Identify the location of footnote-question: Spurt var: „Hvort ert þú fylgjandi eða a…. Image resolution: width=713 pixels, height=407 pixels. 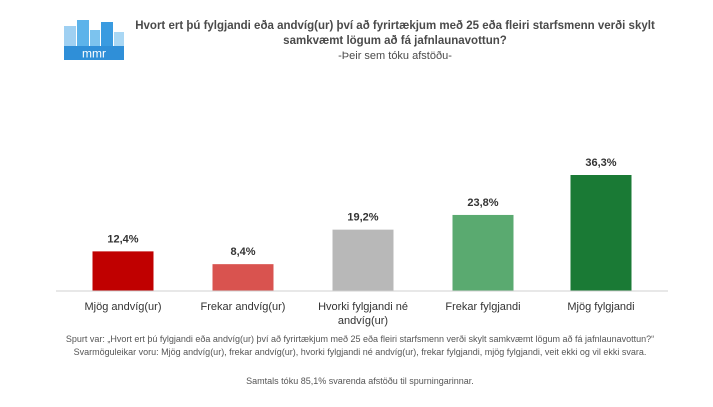
(360, 345).